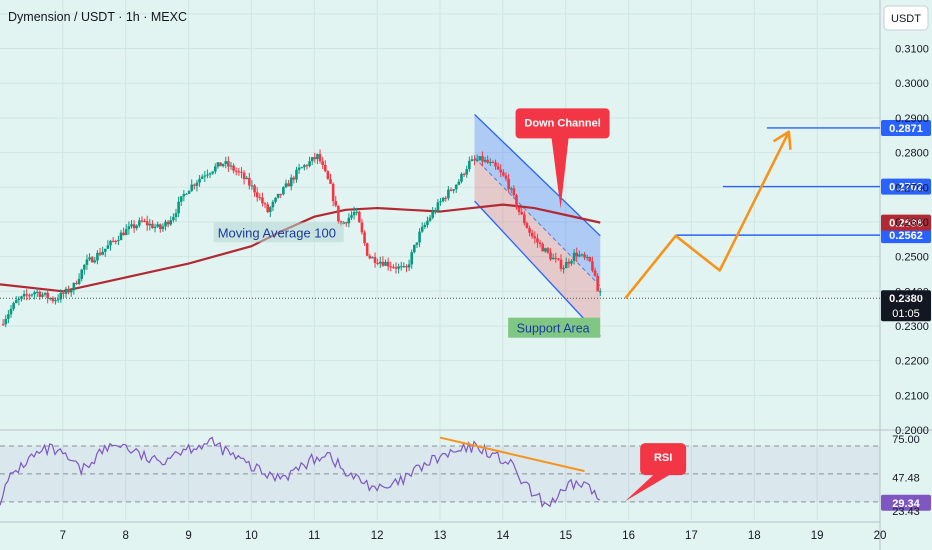 This screenshot has height=550, width=932. Describe the element at coordinates (912, 258) in the screenshot. I see `y-tick-label-7: 0.2500` at that location.